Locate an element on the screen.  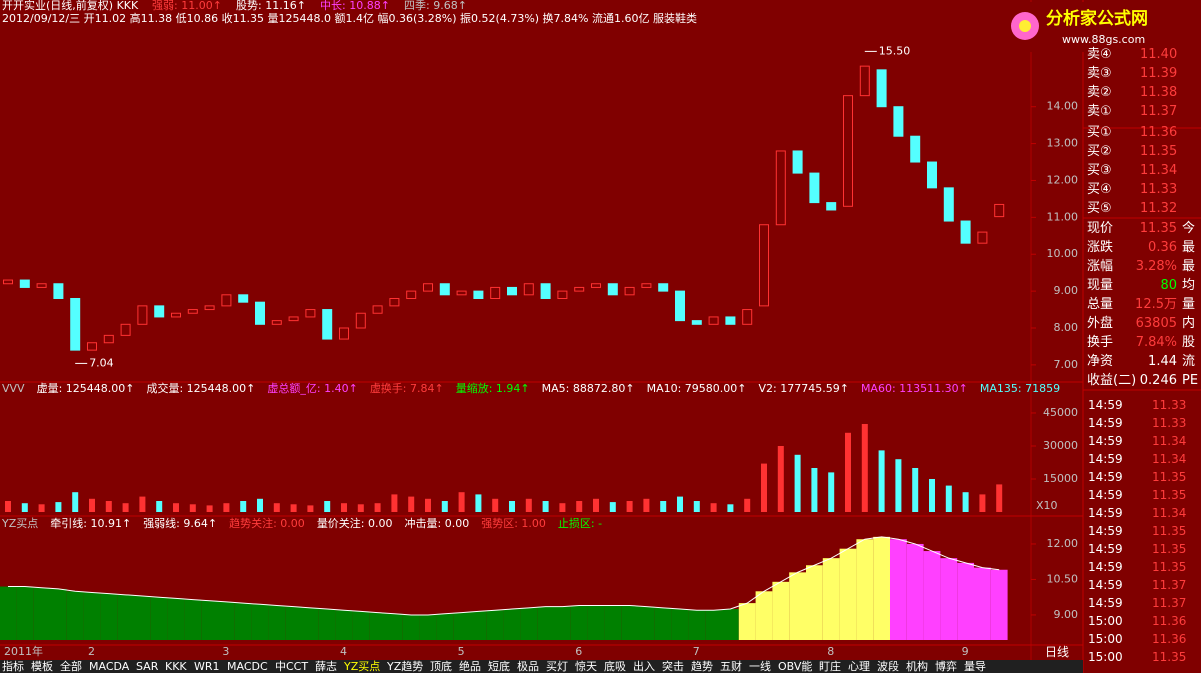
tab: MACDA is located at coordinates (109, 666).